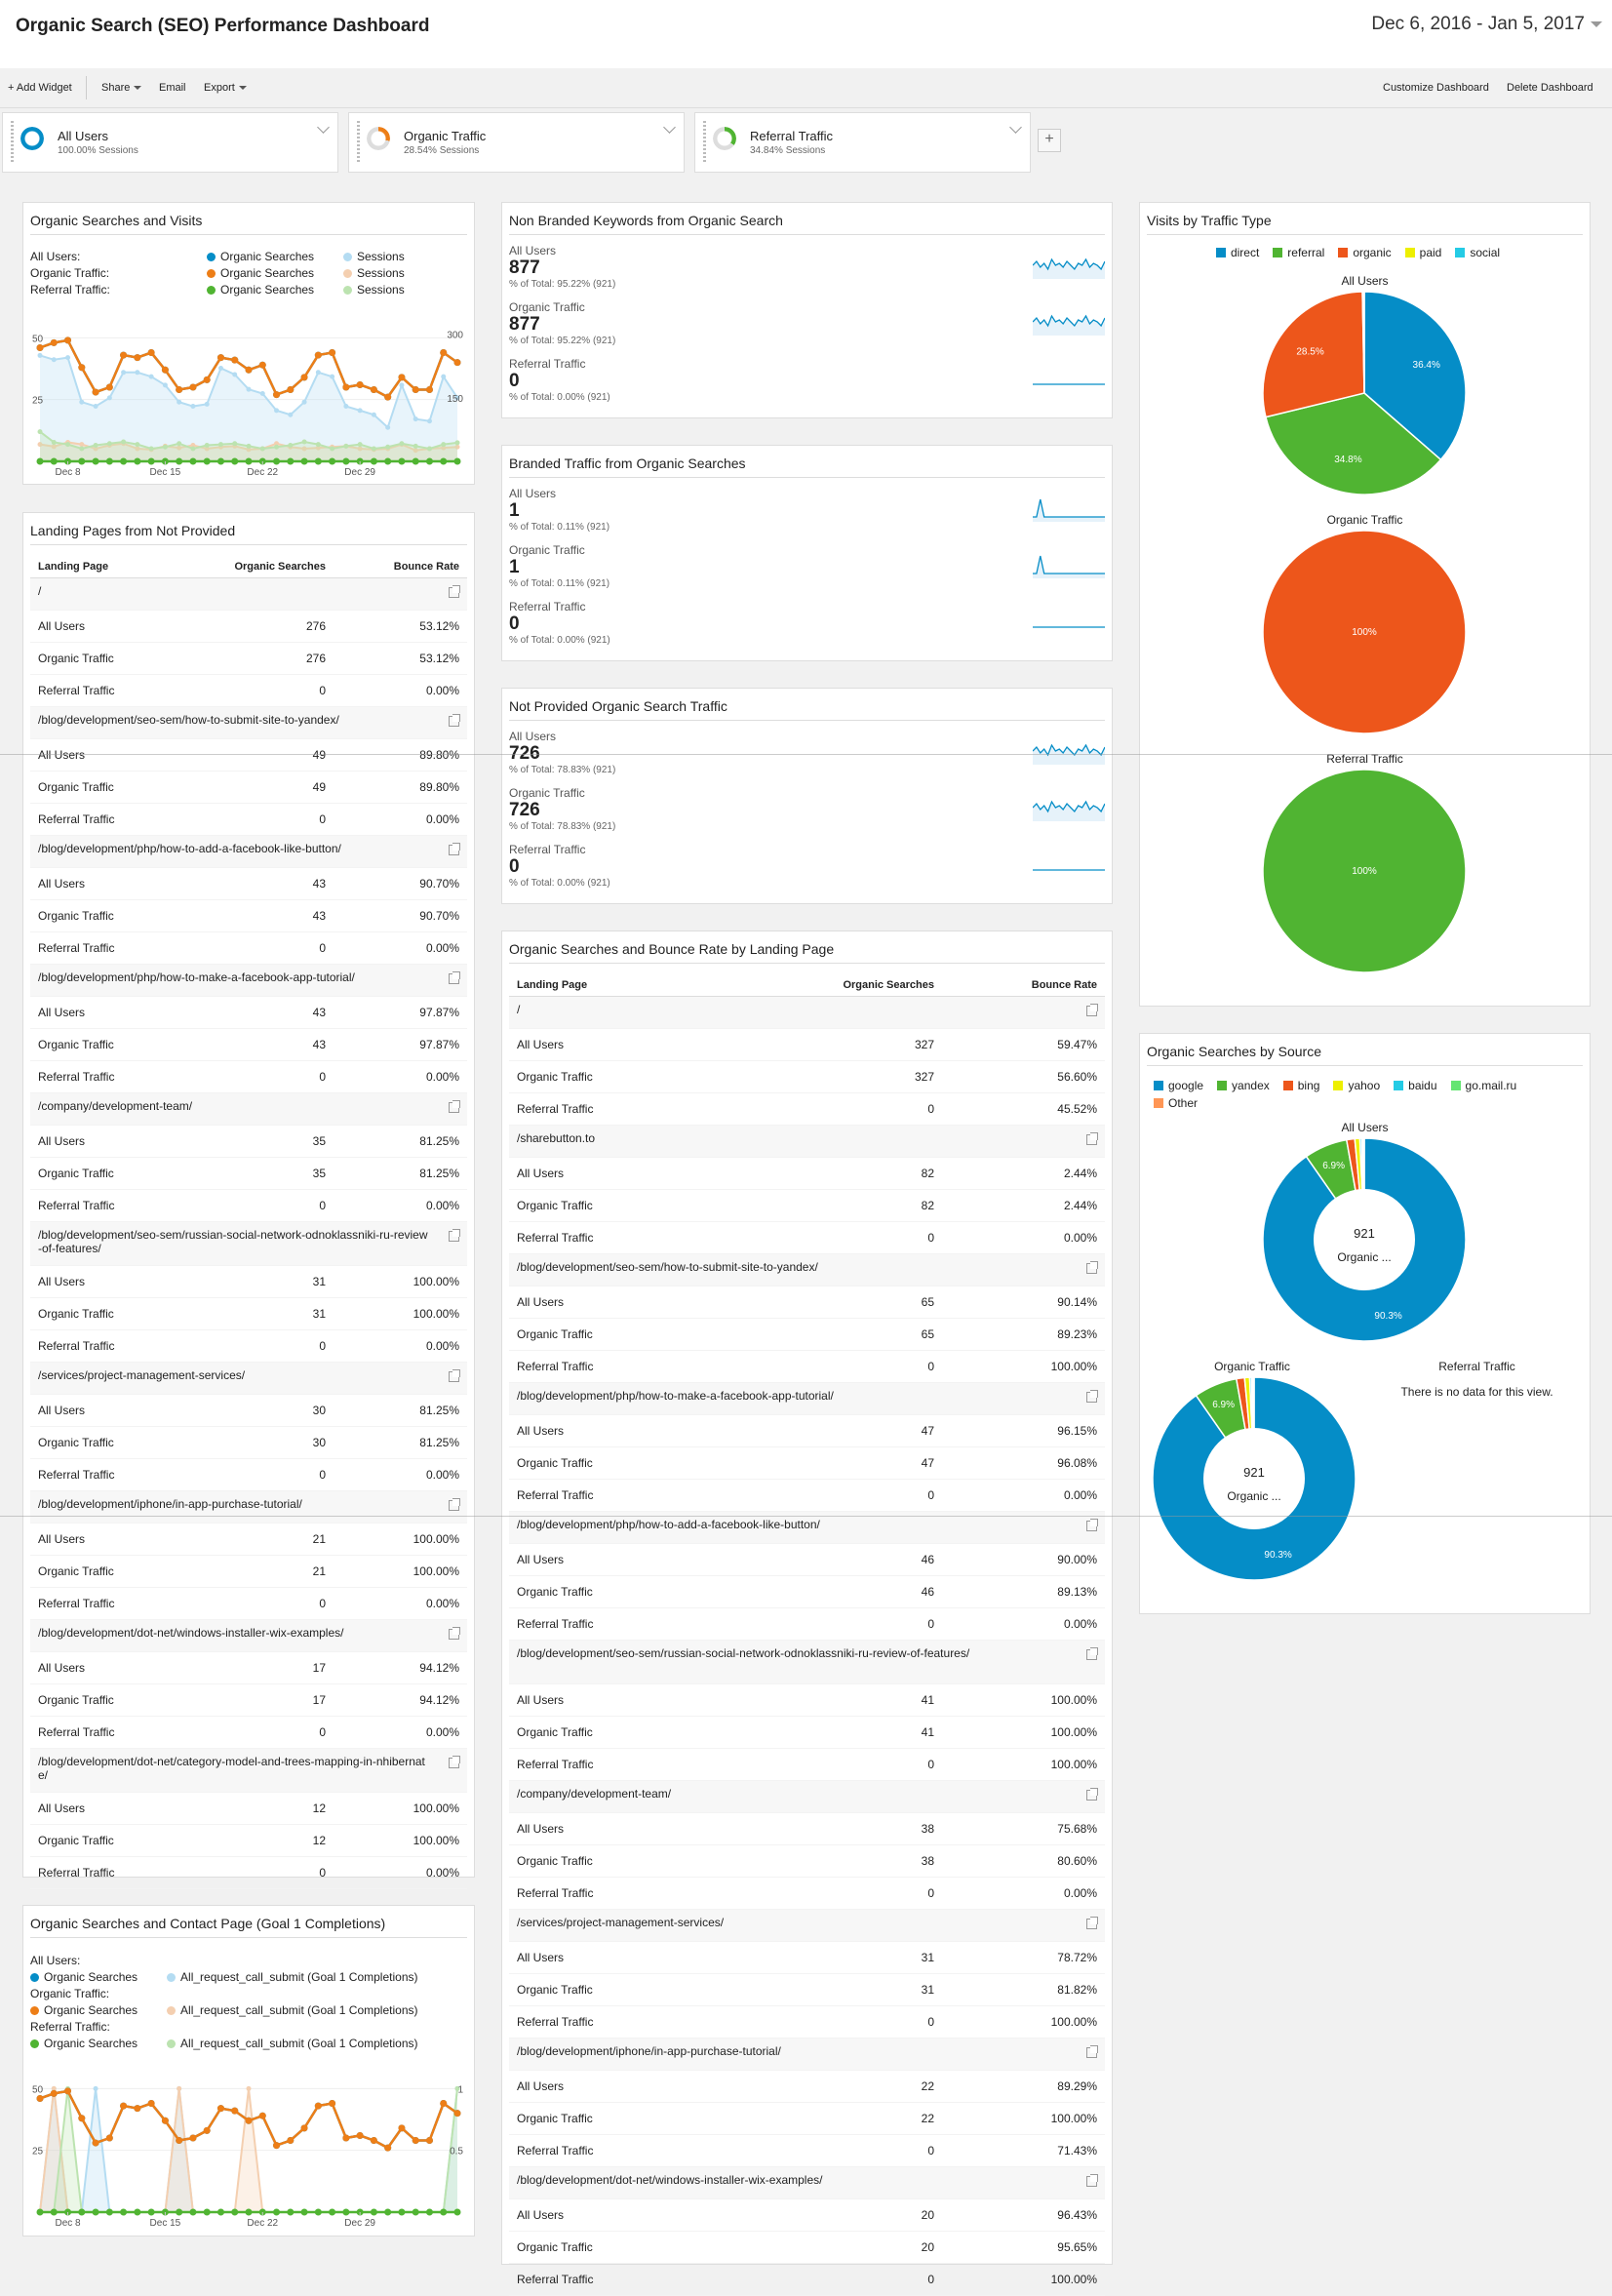 This screenshot has width=1612, height=2296. What do you see at coordinates (1064, 985) in the screenshot?
I see `column-header: Bounce Rate` at bounding box center [1064, 985].